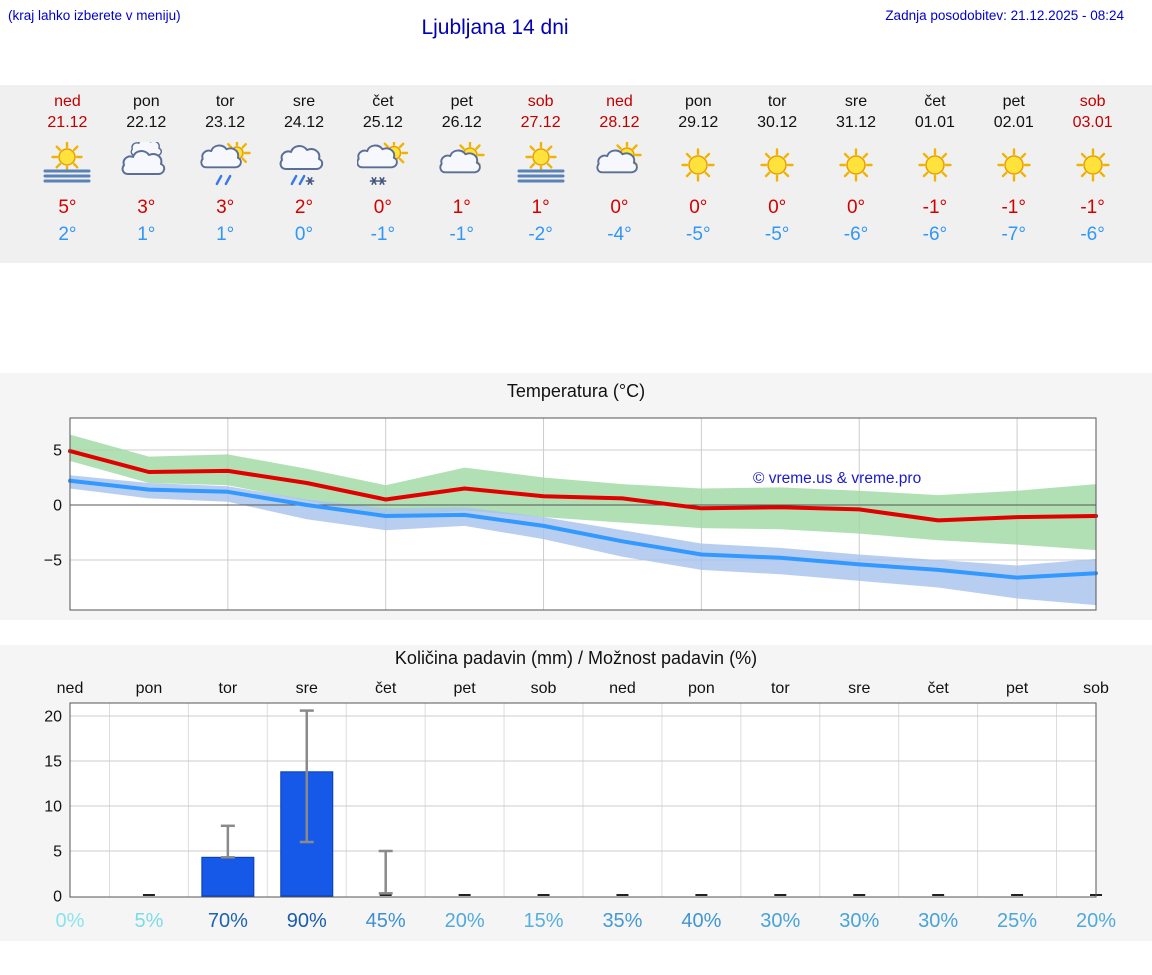 Image resolution: width=1152 pixels, height=975 pixels. I want to click on day-name: tor, so click(225, 101).